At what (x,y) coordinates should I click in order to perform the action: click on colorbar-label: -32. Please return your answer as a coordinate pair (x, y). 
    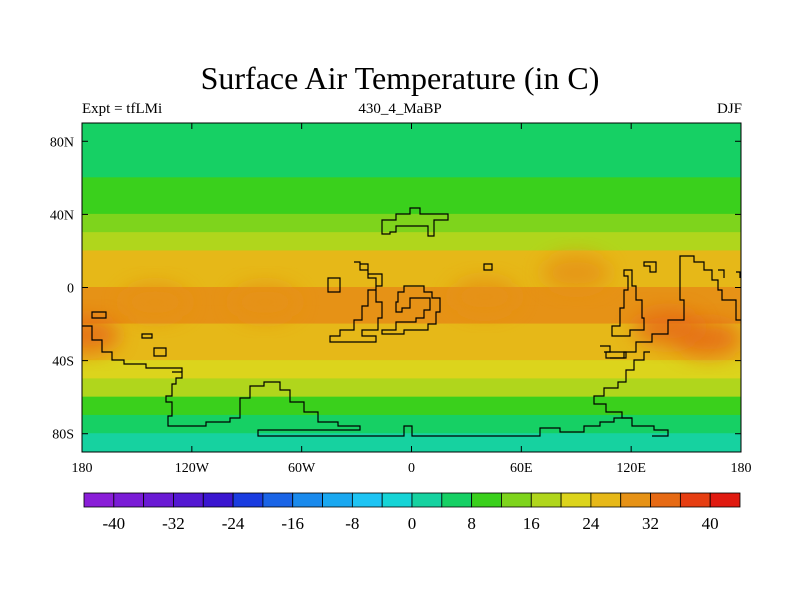
    Looking at the image, I should click on (173, 523).